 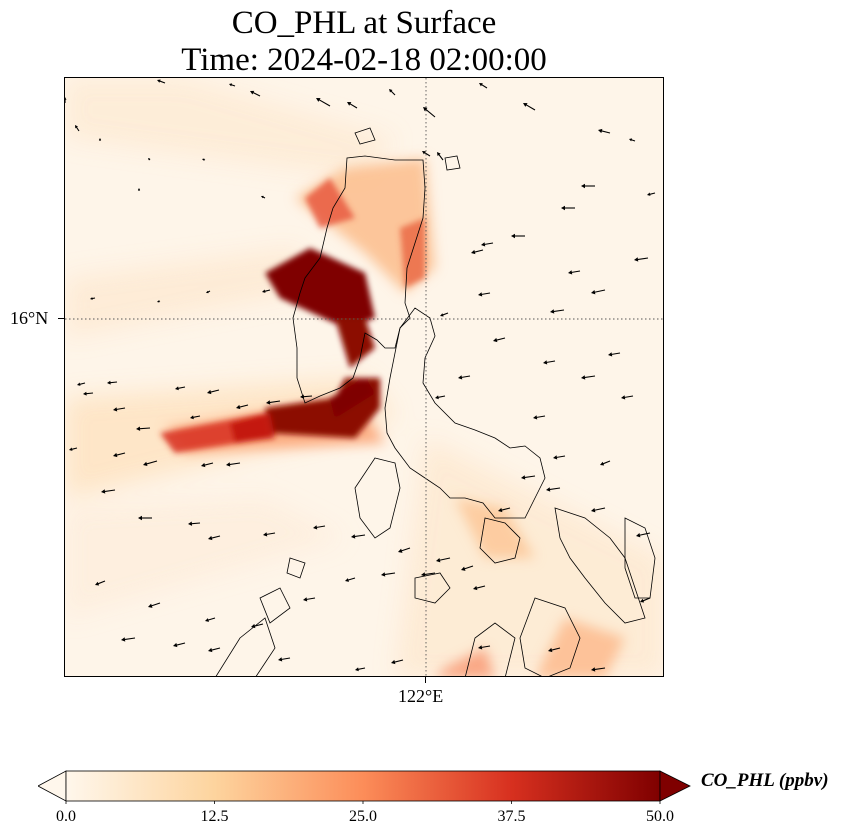 I want to click on latitude-tick-mark, so click(x=61, y=318).